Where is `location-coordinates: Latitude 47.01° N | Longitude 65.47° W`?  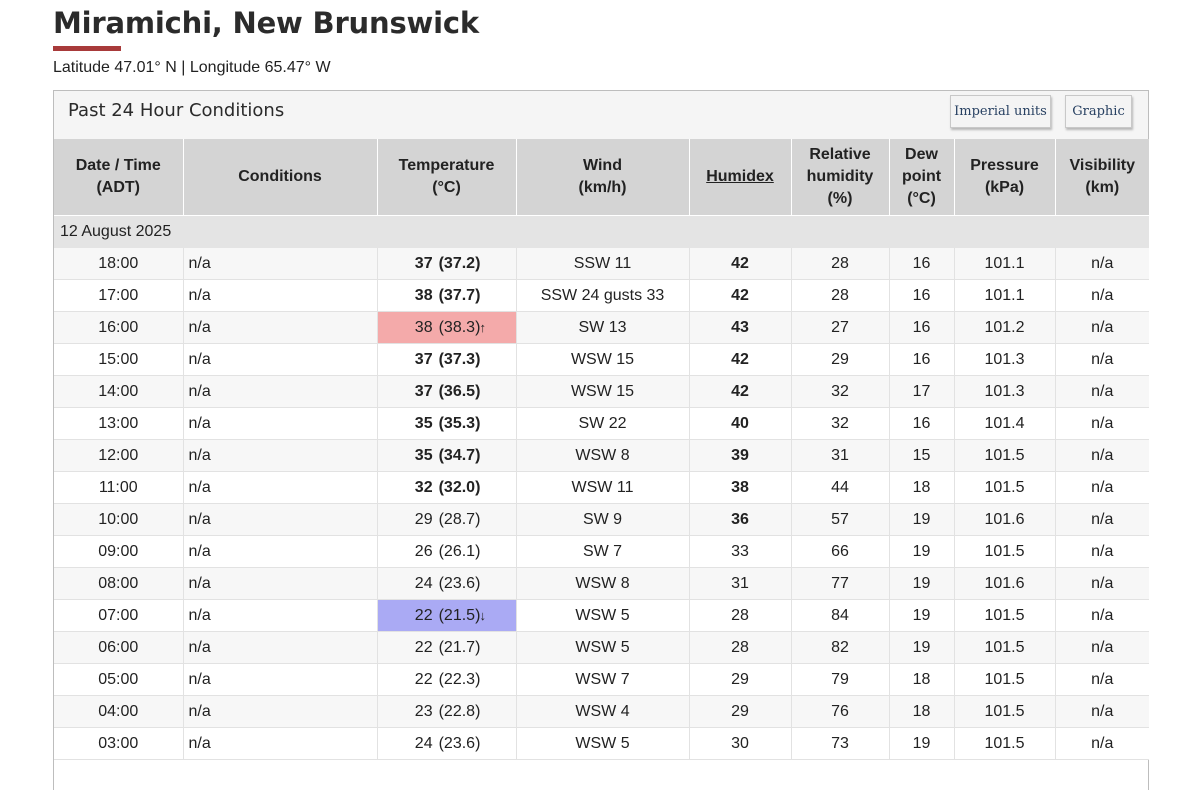
location-coordinates: Latitude 47.01° N | Longitude 65.47° W is located at coordinates (192, 67).